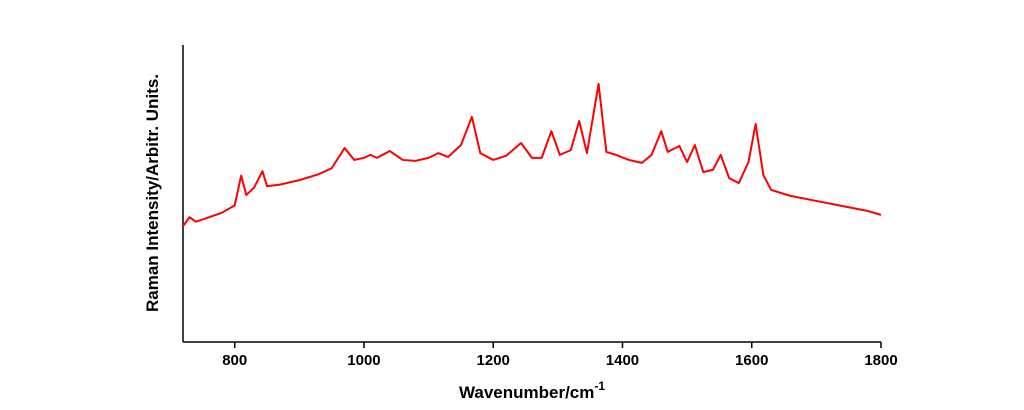 Image resolution: width=1024 pixels, height=410 pixels. I want to click on y-axis-title: Raman Intensity/Arbitr. Units., so click(152, 193).